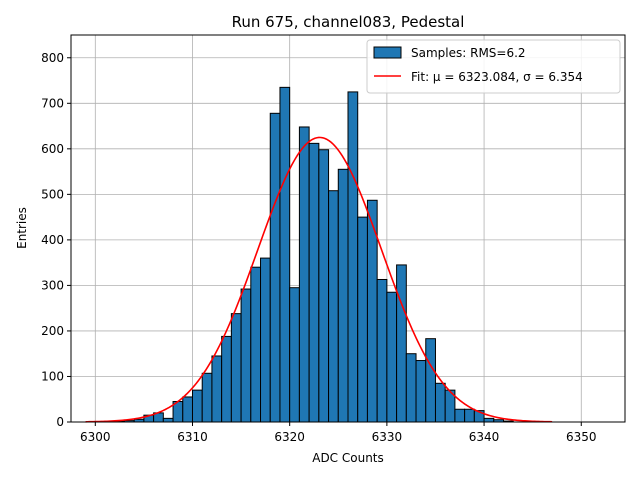  I want to click on y-tick-label: 400, so click(52, 240).